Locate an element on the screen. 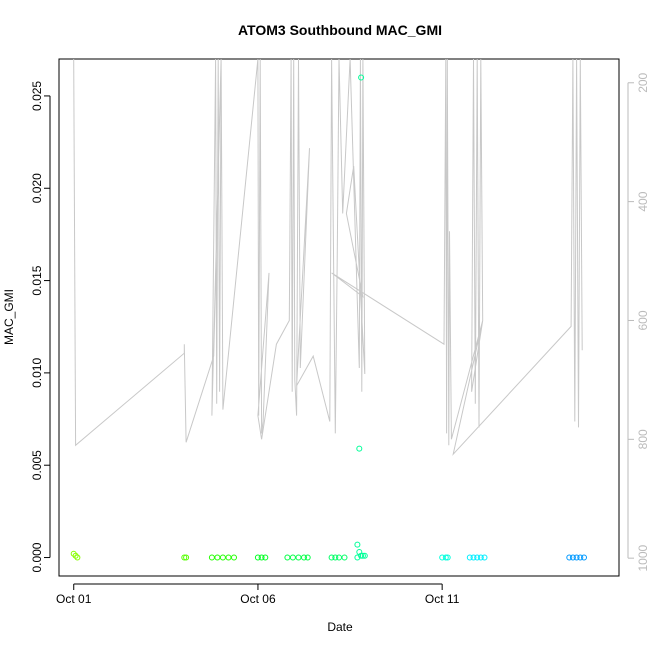 This screenshot has height=655, width=650. x-axis-label: Date is located at coordinates (340, 627).